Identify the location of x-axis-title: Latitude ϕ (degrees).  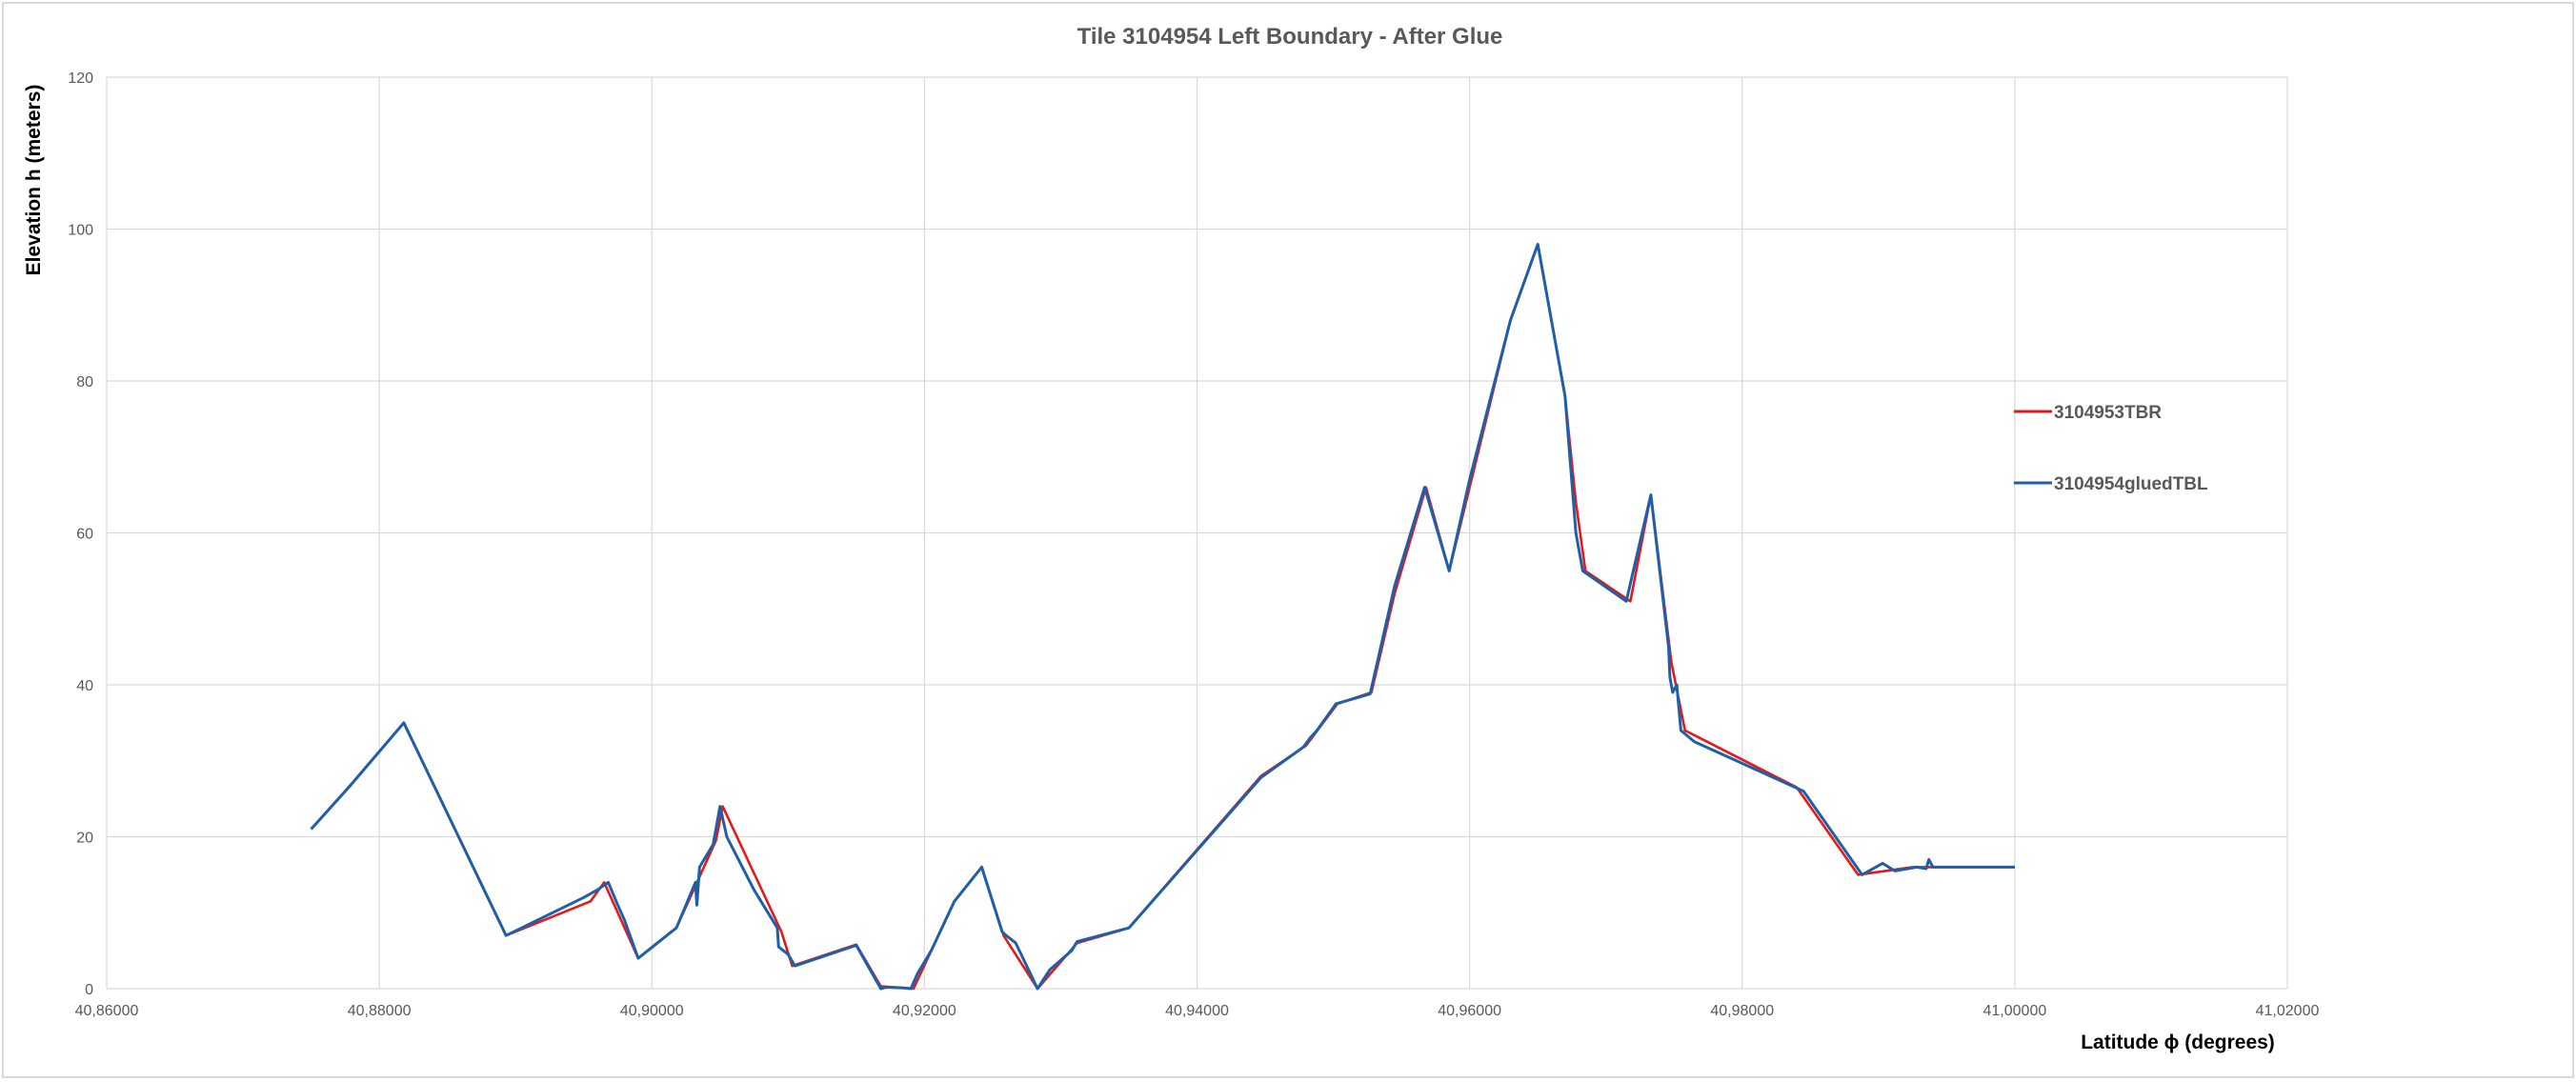
(2178, 1042).